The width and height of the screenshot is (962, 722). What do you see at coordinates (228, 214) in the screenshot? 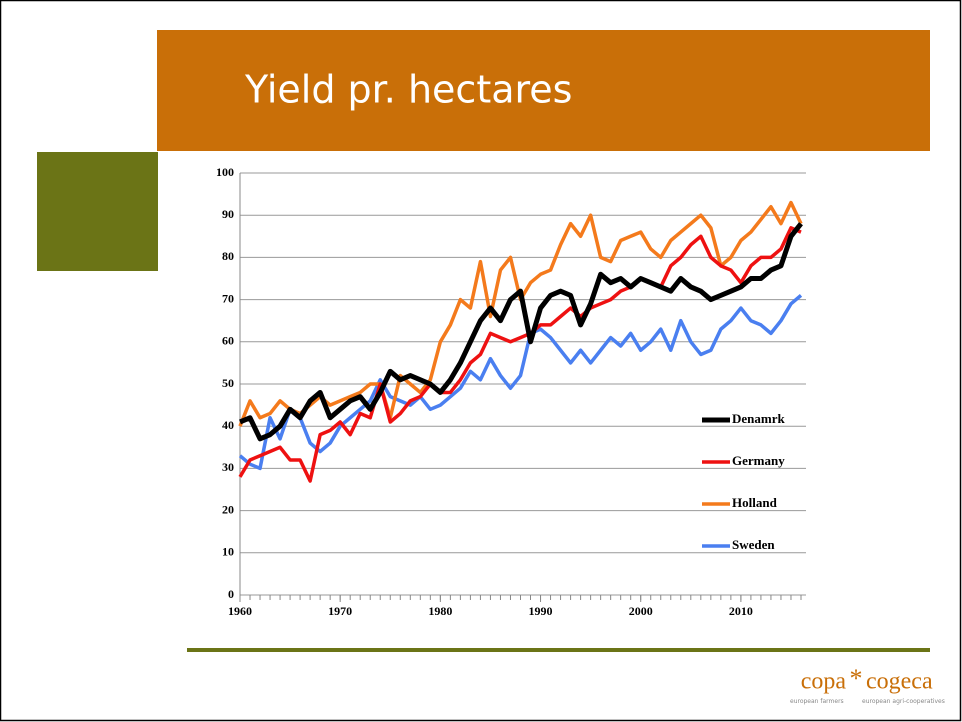
I see `y-tick-label: 90` at bounding box center [228, 214].